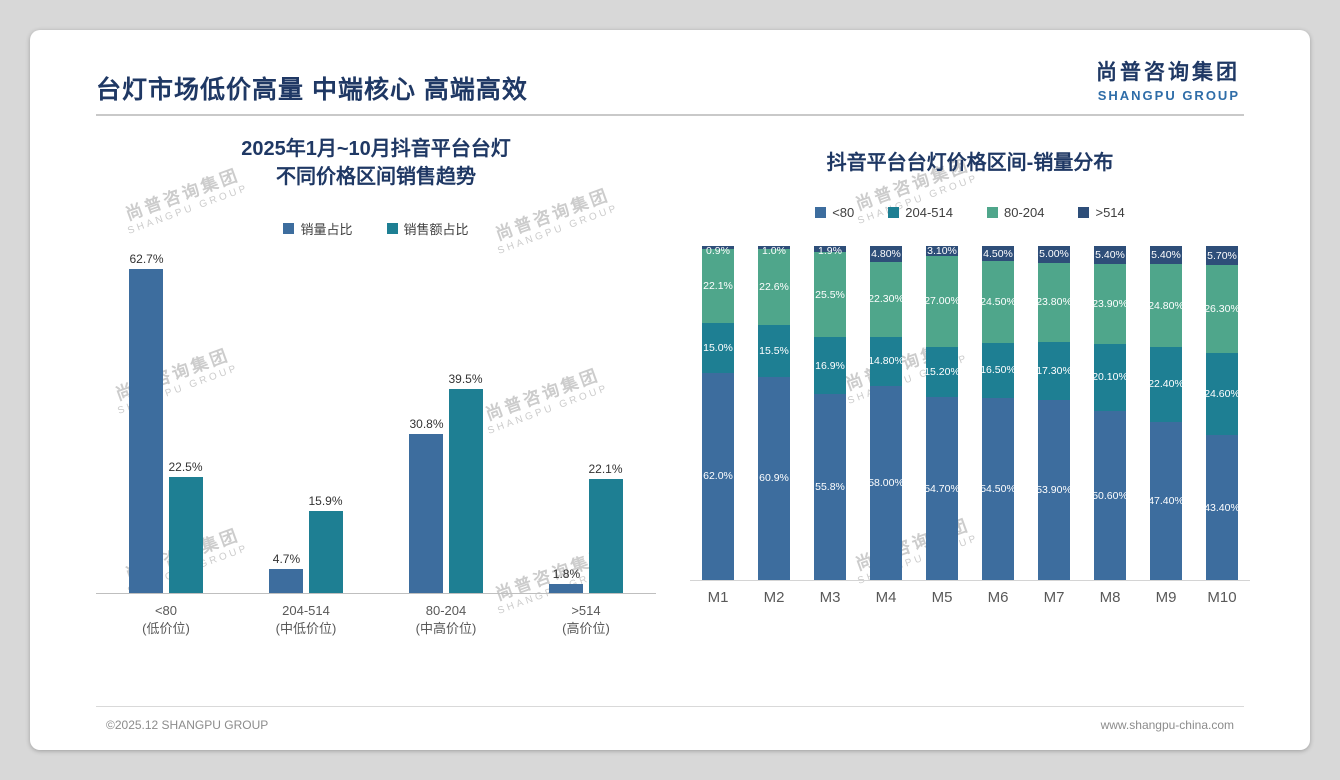 The width and height of the screenshot is (1340, 780). I want to click on left-chart-title-line2: 不同价格区间销售趋势, so click(376, 177).